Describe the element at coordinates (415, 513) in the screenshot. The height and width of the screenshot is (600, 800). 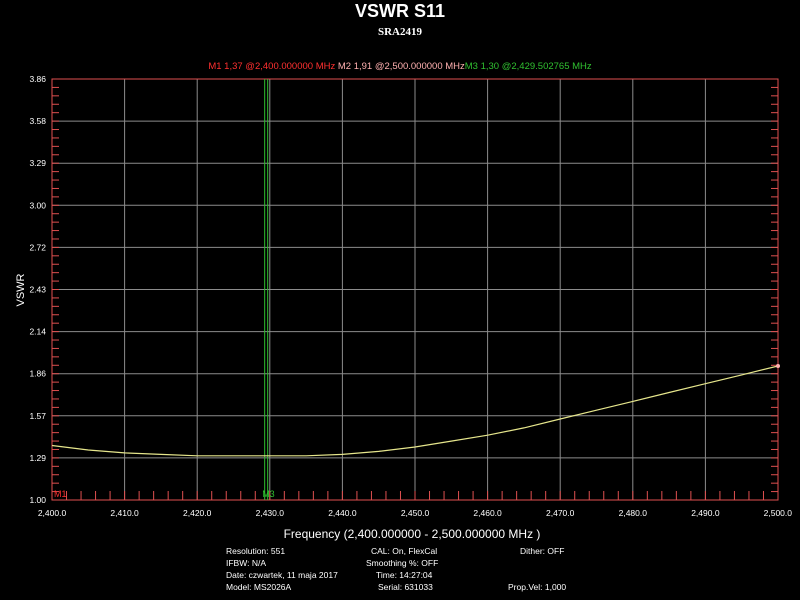
I see `x-tick-label: 2,450.0` at that location.